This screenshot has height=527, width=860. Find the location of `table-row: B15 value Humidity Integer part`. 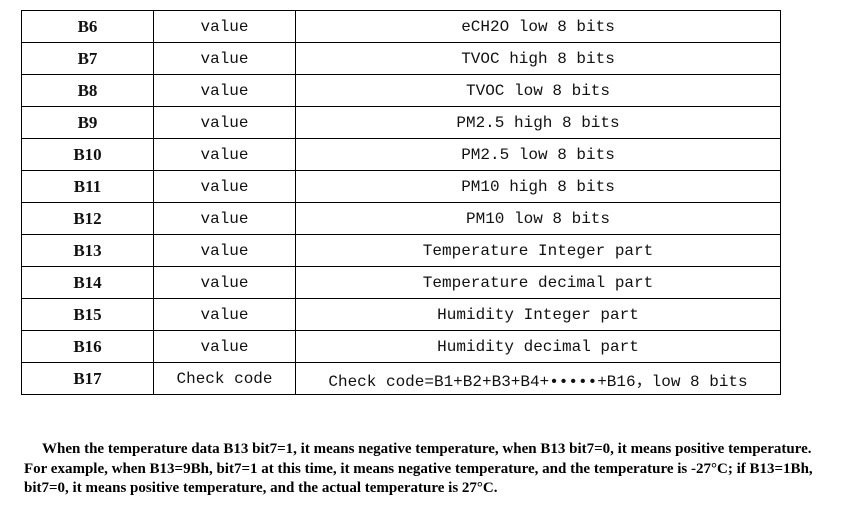

table-row: B15 value Humidity Integer part is located at coordinates (401, 314).